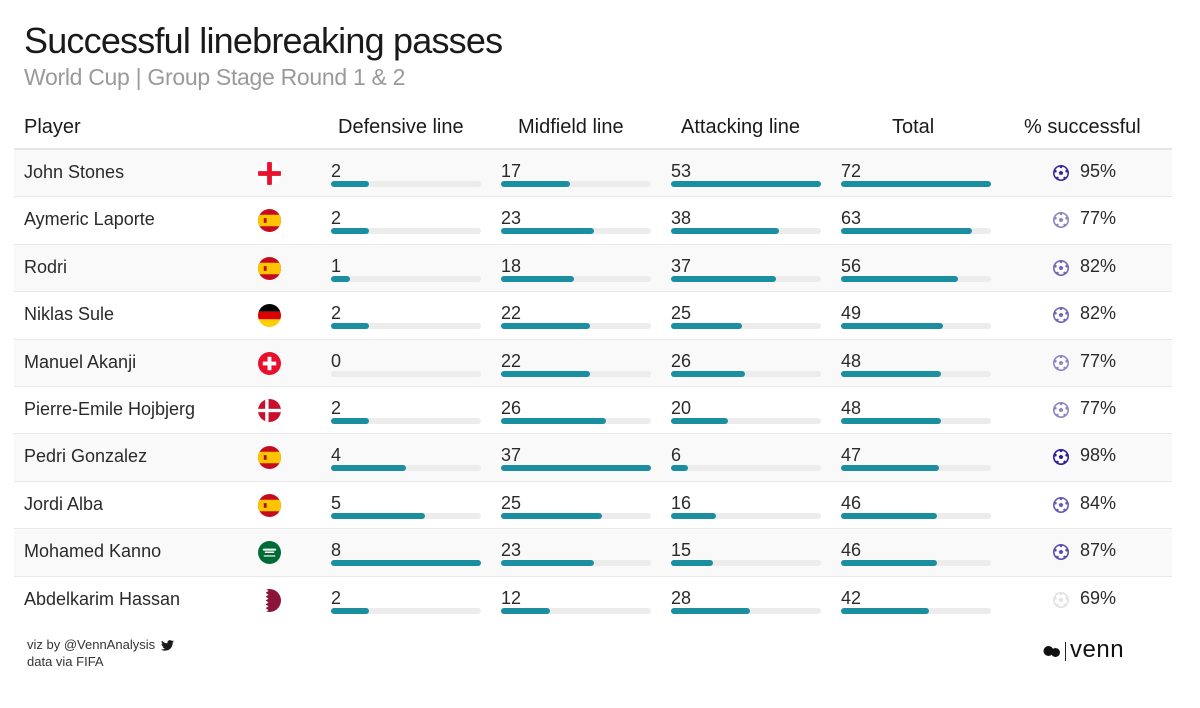 The image size is (1200, 708). I want to click on total-cell: 72, so click(916, 173).